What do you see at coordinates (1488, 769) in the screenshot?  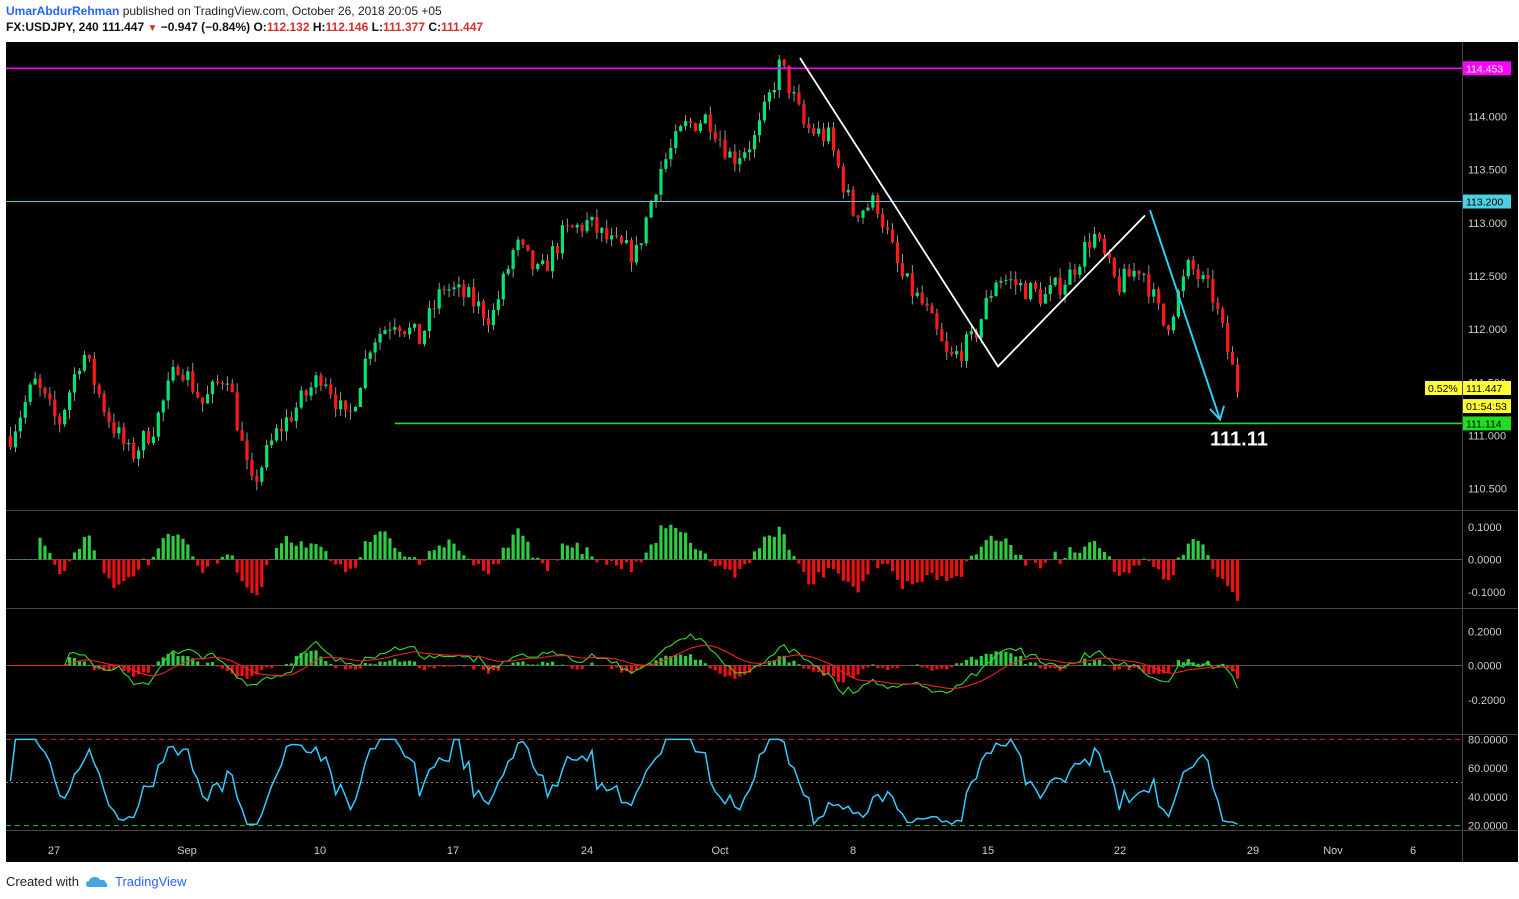 I see `rsi-tick-label: 60.0000` at bounding box center [1488, 769].